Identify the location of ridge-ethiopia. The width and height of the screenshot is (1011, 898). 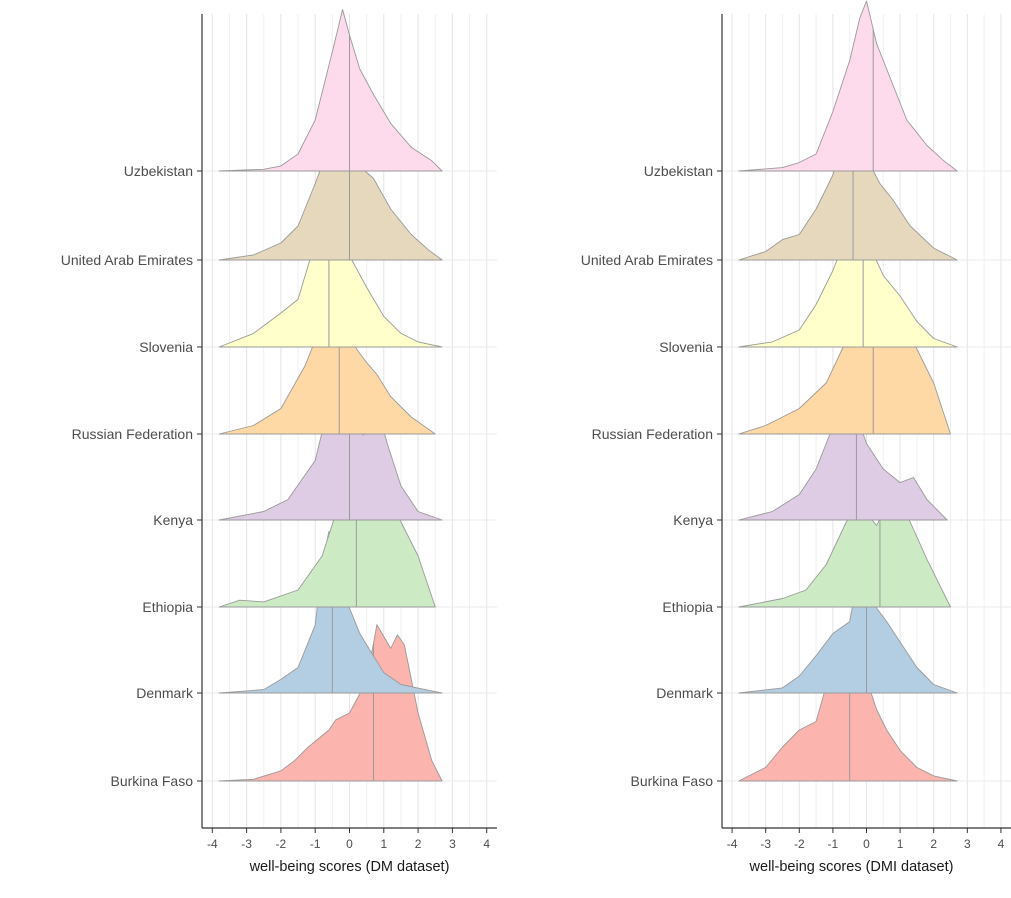
(844, 552).